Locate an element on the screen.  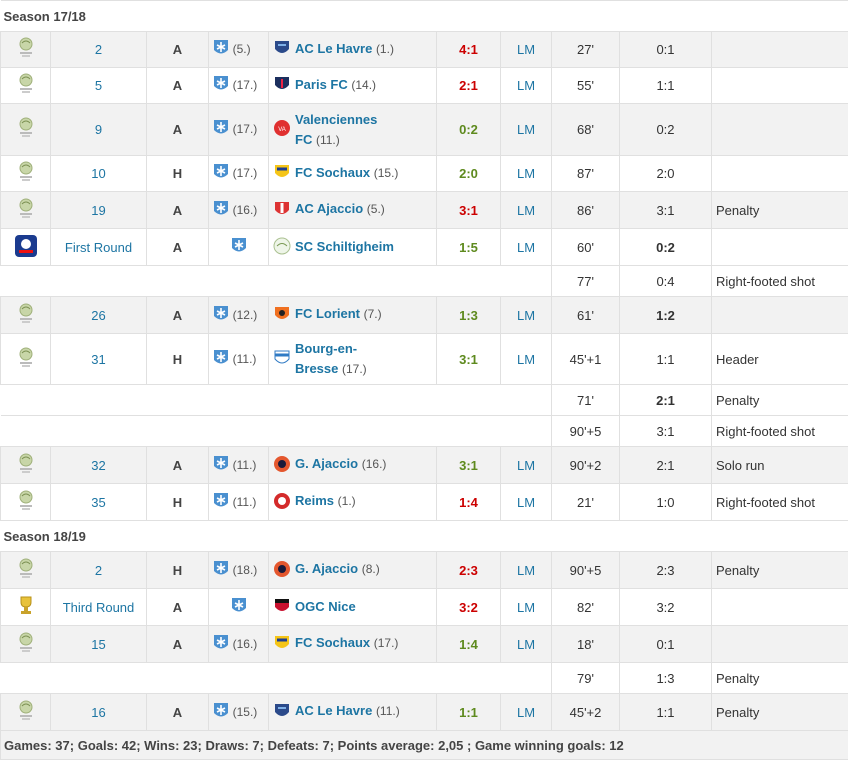
matchday-link: 26 is located at coordinates (98, 315).